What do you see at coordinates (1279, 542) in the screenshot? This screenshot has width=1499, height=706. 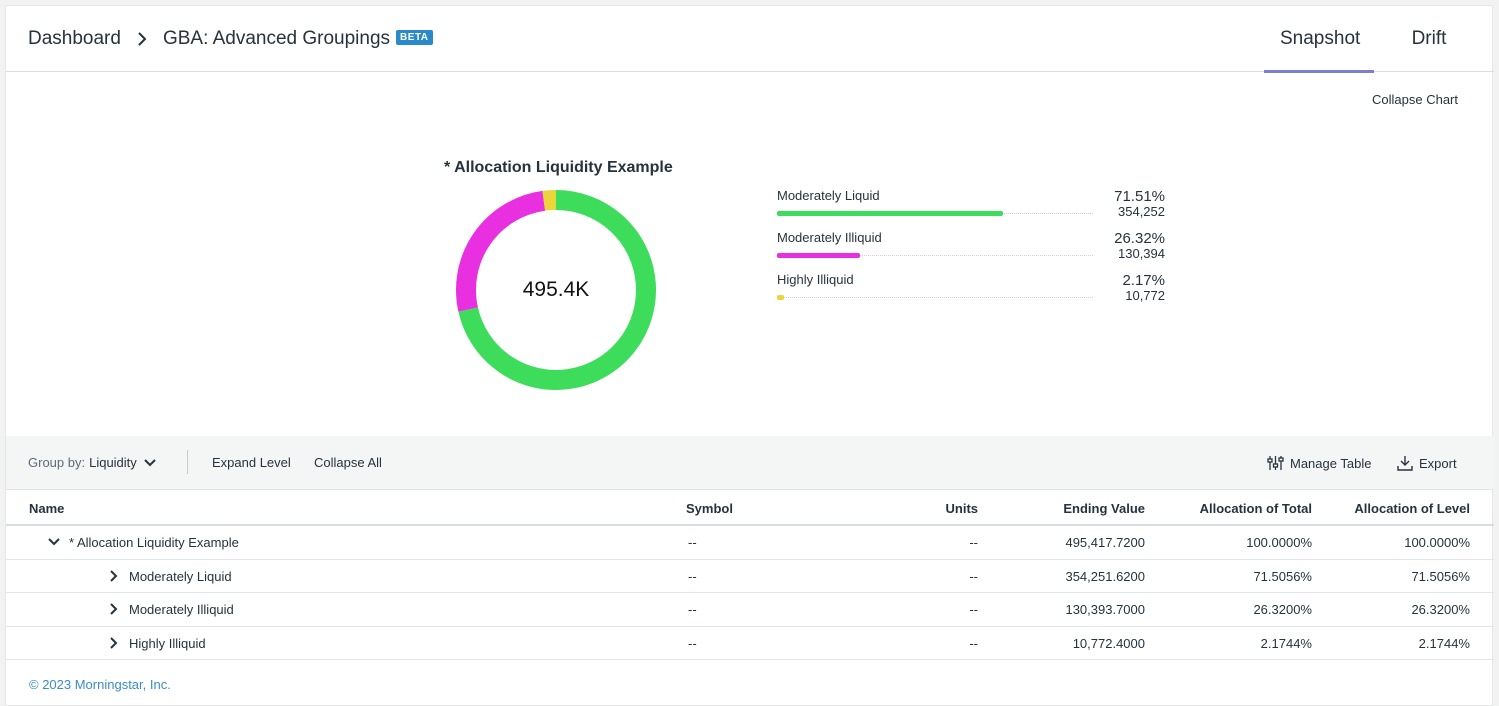 I see `row-allocation-total: 100.0000%` at bounding box center [1279, 542].